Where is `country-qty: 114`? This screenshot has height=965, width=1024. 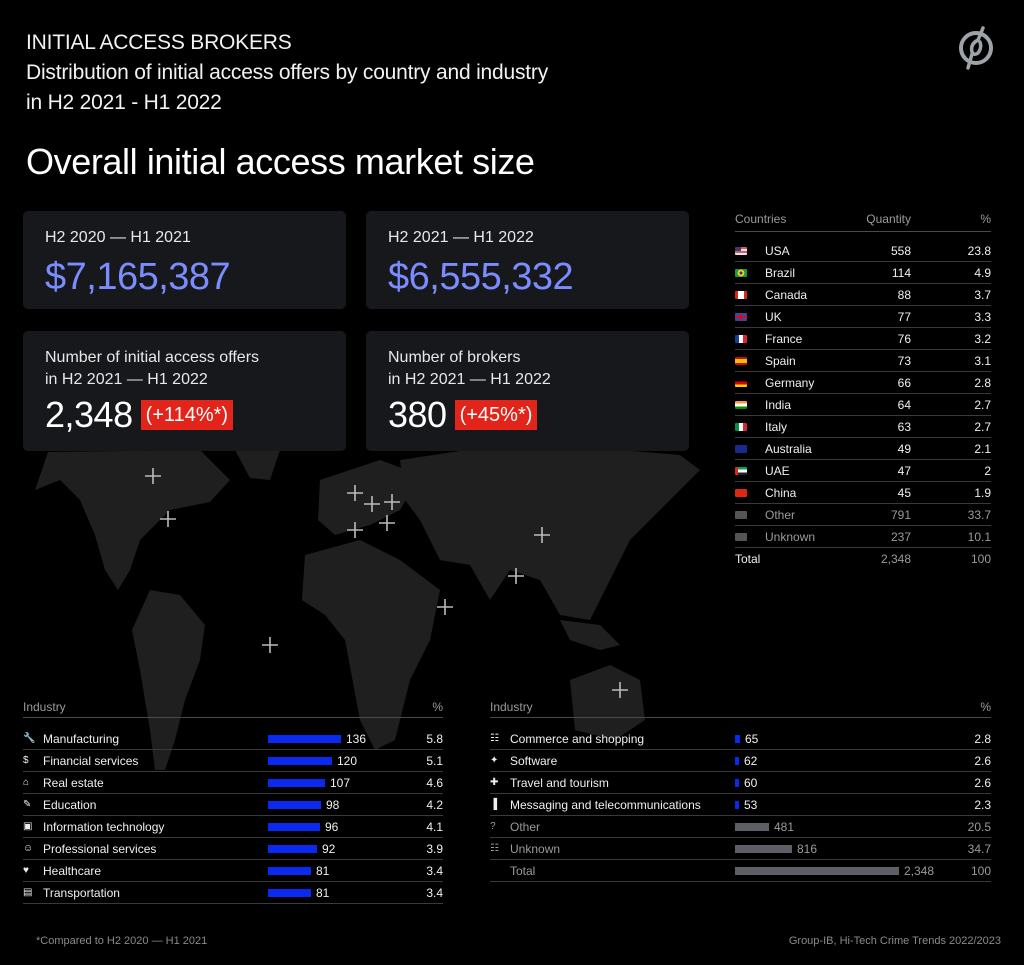
country-qty: 114 is located at coordinates (901, 272).